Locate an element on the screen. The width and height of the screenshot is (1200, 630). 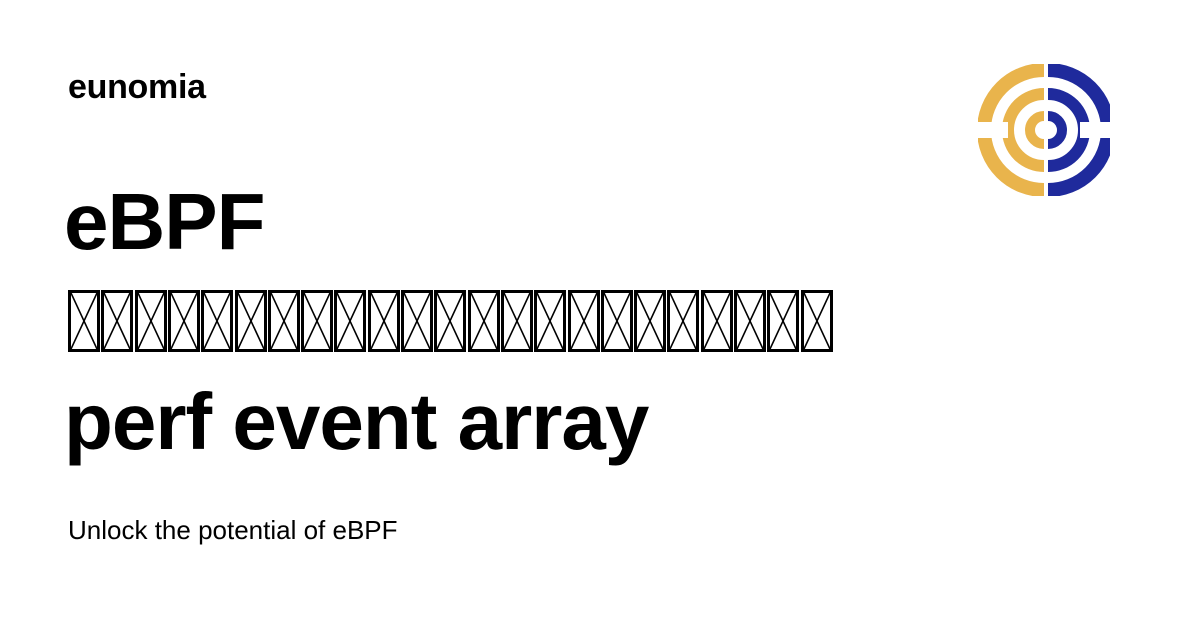
brand-name: eunomia is located at coordinates (137, 87).